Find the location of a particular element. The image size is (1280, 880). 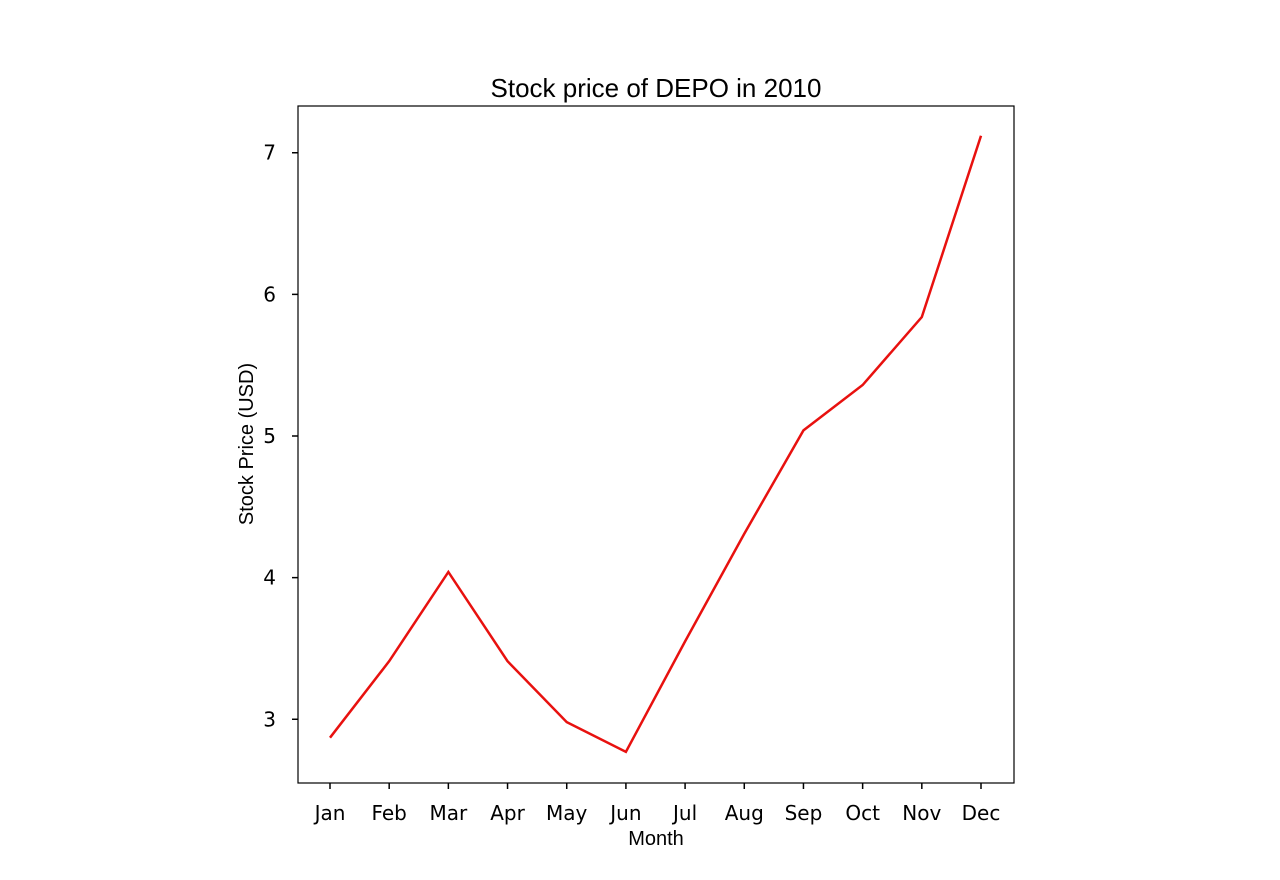

x-tick-label: Sep is located at coordinates (804, 813).